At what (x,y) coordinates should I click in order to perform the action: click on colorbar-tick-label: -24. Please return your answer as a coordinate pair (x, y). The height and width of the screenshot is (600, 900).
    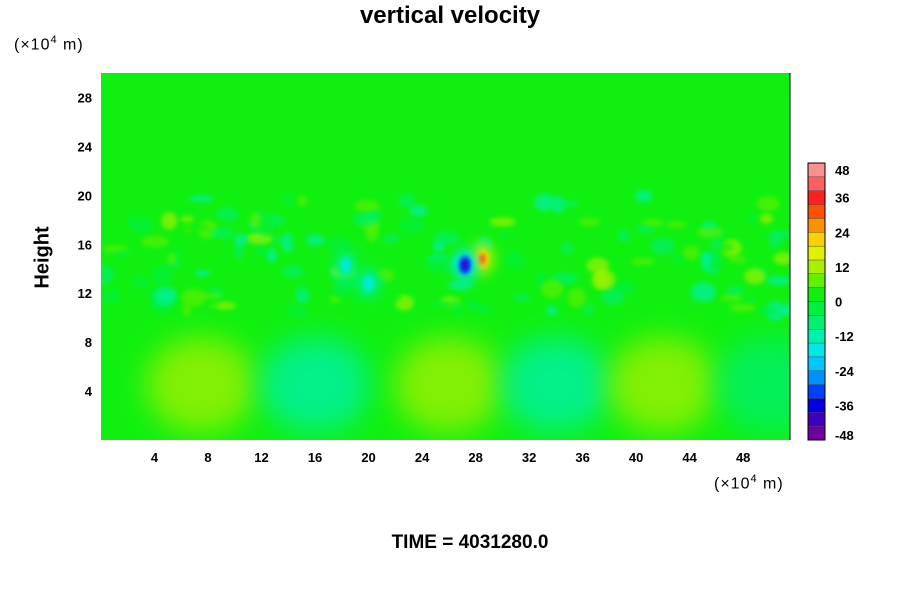
    Looking at the image, I should click on (845, 371).